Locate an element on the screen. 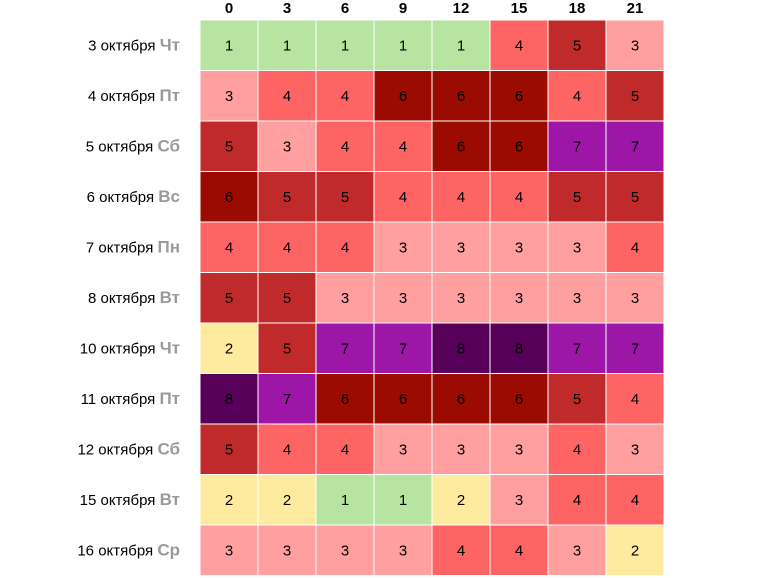  column-label: 21 is located at coordinates (635, 8).